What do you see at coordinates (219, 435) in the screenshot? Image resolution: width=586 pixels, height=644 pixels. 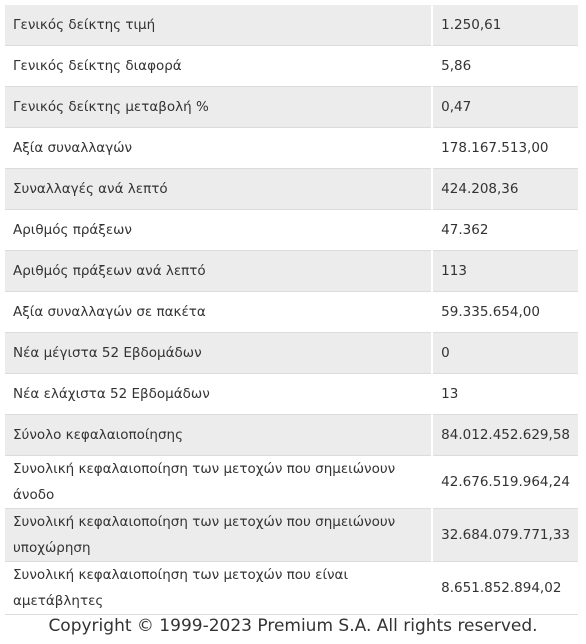 I see `label-cell: Σύνολο κεφαλαιοποίησης` at bounding box center [219, 435].